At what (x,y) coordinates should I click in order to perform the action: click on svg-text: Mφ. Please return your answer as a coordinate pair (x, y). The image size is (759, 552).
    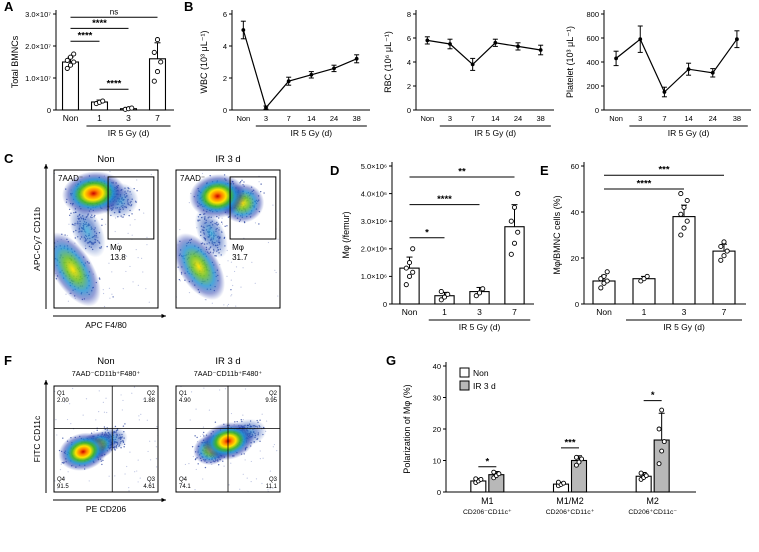
    Looking at the image, I should click on (238, 247).